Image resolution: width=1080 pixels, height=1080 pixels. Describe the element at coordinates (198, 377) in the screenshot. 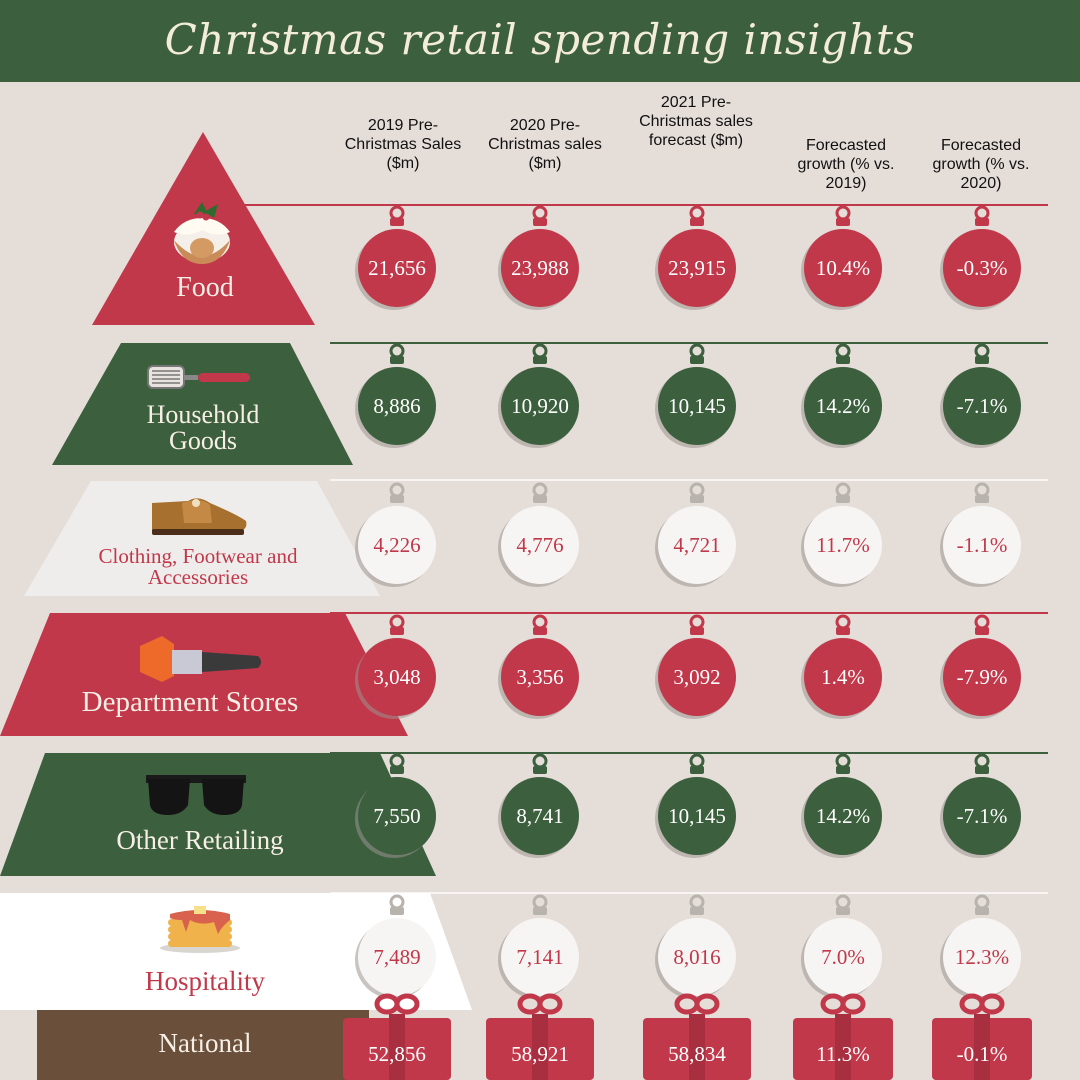

I see `spatula-icon` at that location.